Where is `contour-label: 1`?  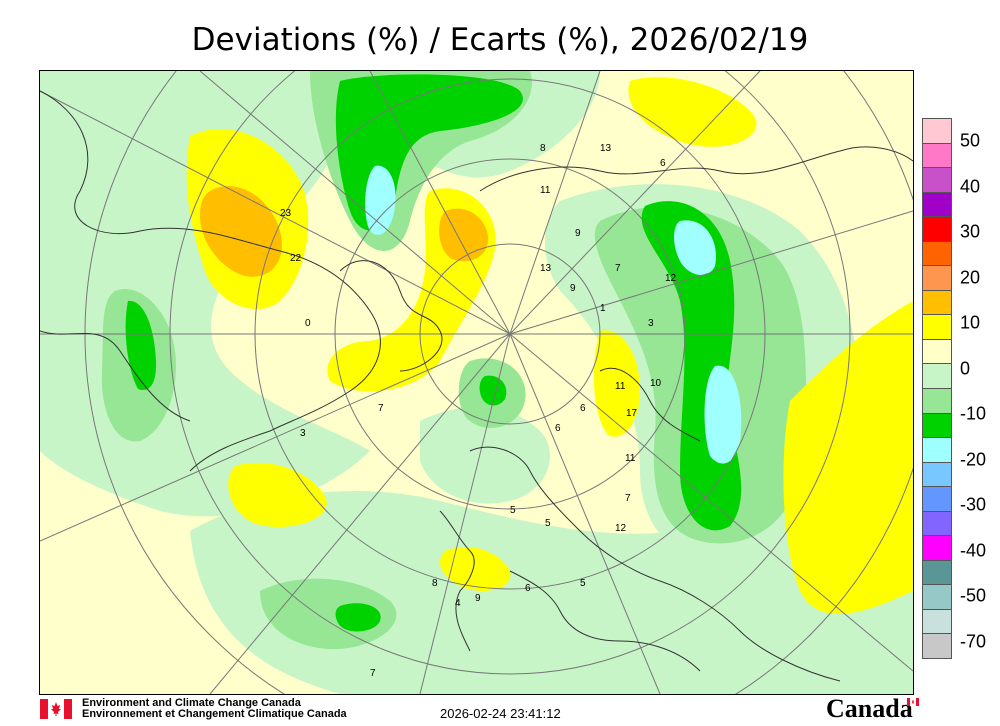
contour-label: 1 is located at coordinates (603, 308).